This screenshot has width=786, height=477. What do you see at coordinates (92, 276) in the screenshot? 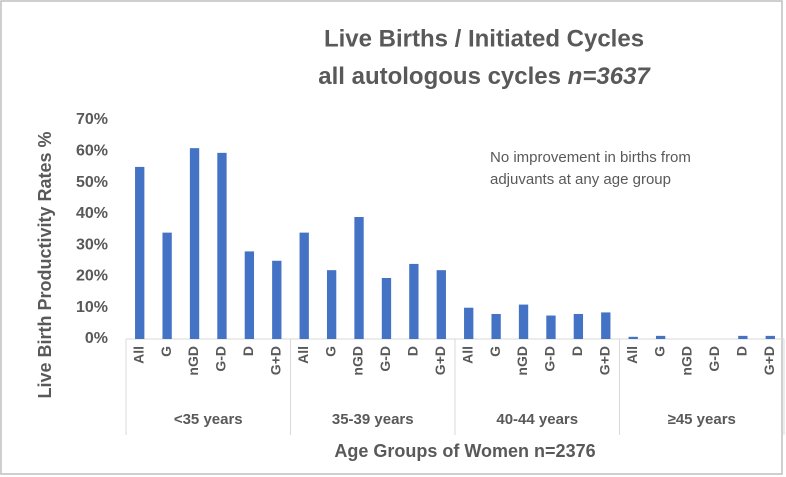
I see `y-tick-label: 20%` at bounding box center [92, 276].